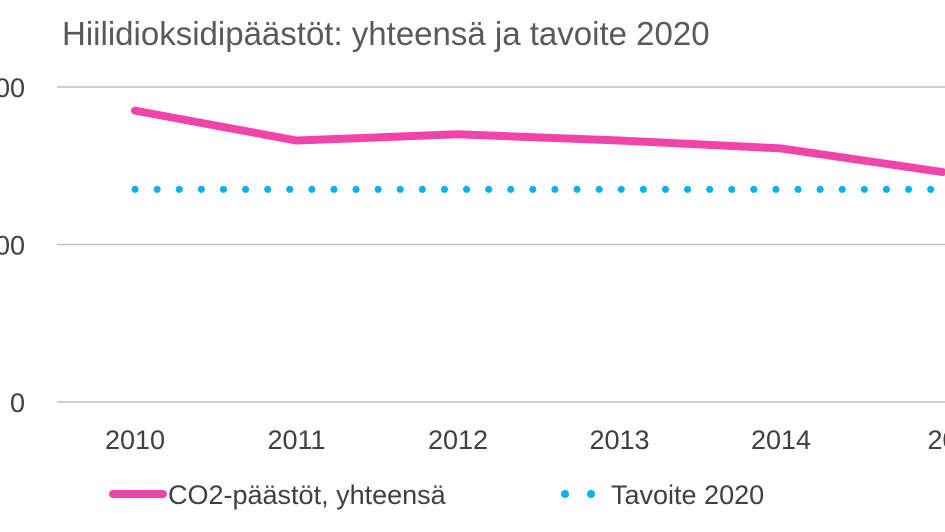 The width and height of the screenshot is (945, 532). Describe the element at coordinates (307, 495) in the screenshot. I see `legend-label-co2: CO2-päästöt, yhteensä` at that location.